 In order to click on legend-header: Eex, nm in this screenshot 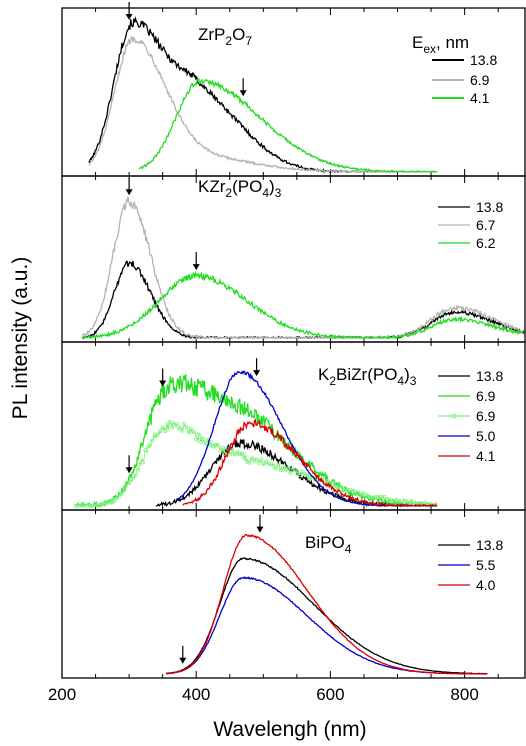, I will do `click(440, 44)`.